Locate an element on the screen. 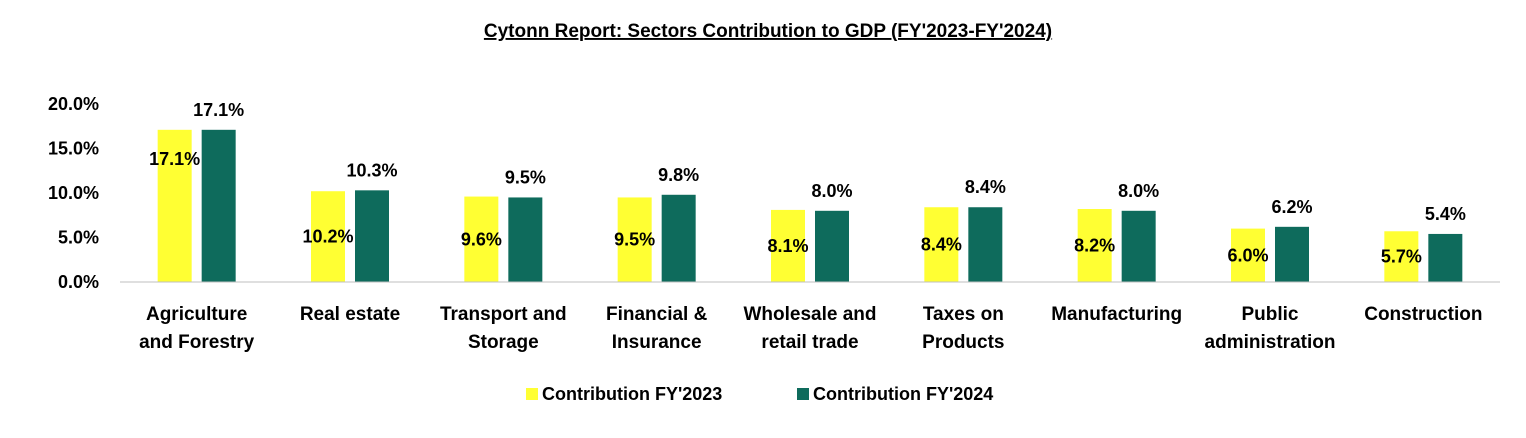 The height and width of the screenshot is (438, 1526). category-label: Wholesale and retail trade is located at coordinates (809, 328).